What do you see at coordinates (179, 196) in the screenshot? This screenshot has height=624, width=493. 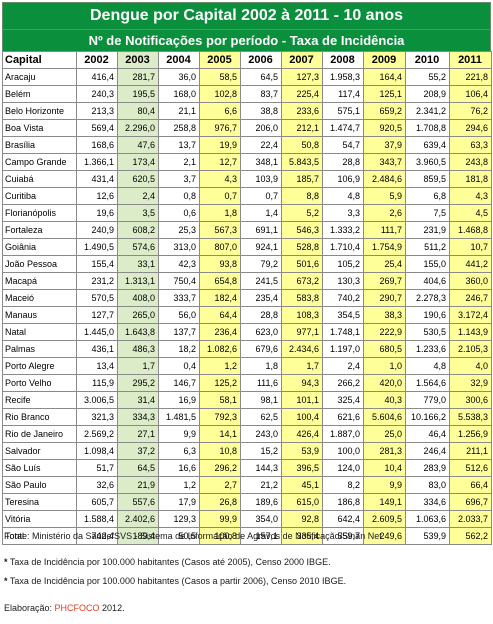 I see `incidence-value-cell: 0,8` at bounding box center [179, 196].